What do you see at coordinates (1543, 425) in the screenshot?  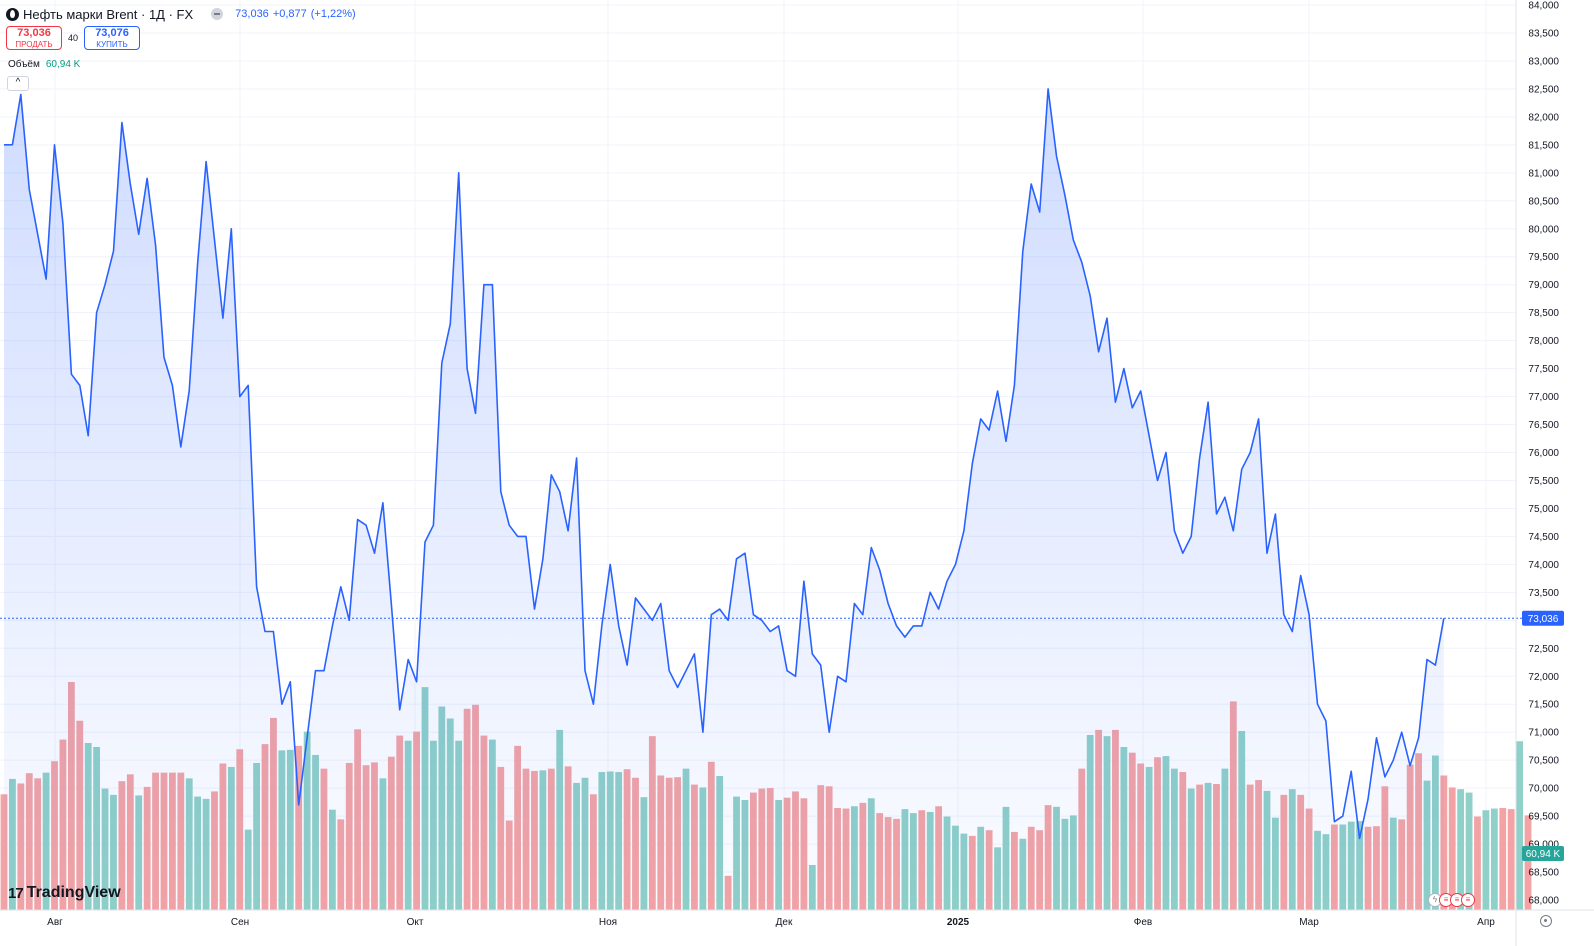 I see `price-tick-label: 76,500` at bounding box center [1543, 425].